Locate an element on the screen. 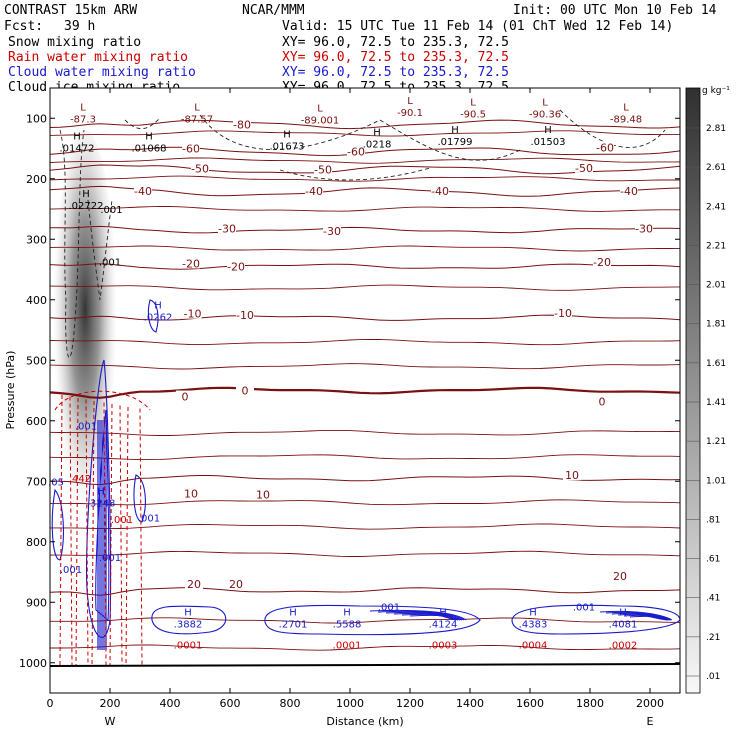 The image size is (740, 740). snow-label: .001 is located at coordinates (111, 210).